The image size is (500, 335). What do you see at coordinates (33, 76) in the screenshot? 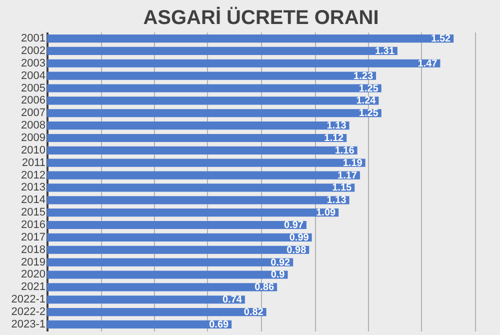
I see `y-tick-label: 2004` at bounding box center [33, 76].